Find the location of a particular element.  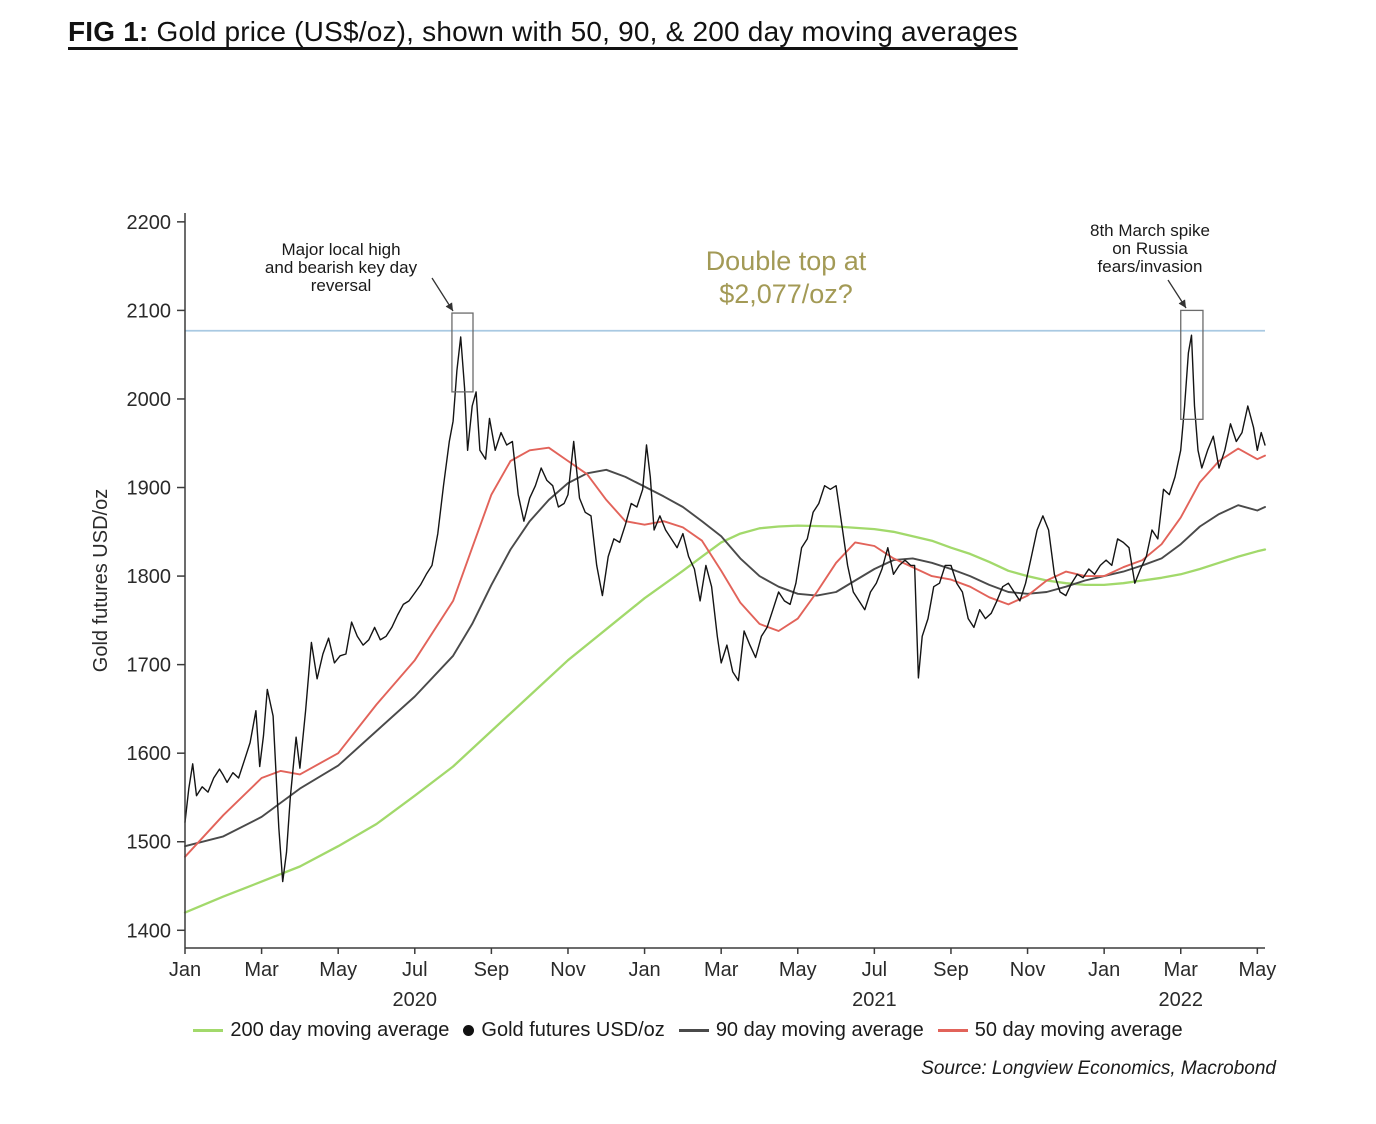

legend-label-gold: Gold futures USD/oz is located at coordinates (573, 1030).